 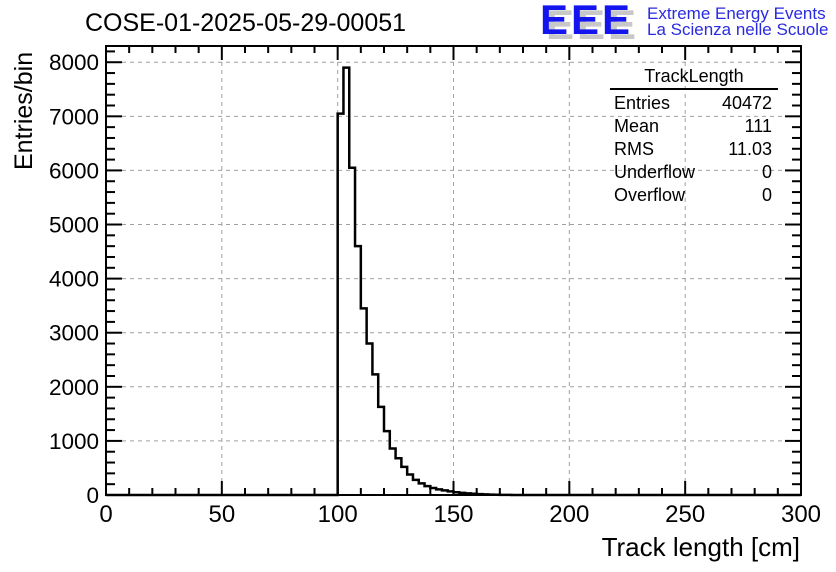 I want to click on y-tick-labels: 0 1000 2000 3000 4000 5000 6000 7000 8000, so click(x=74, y=279).